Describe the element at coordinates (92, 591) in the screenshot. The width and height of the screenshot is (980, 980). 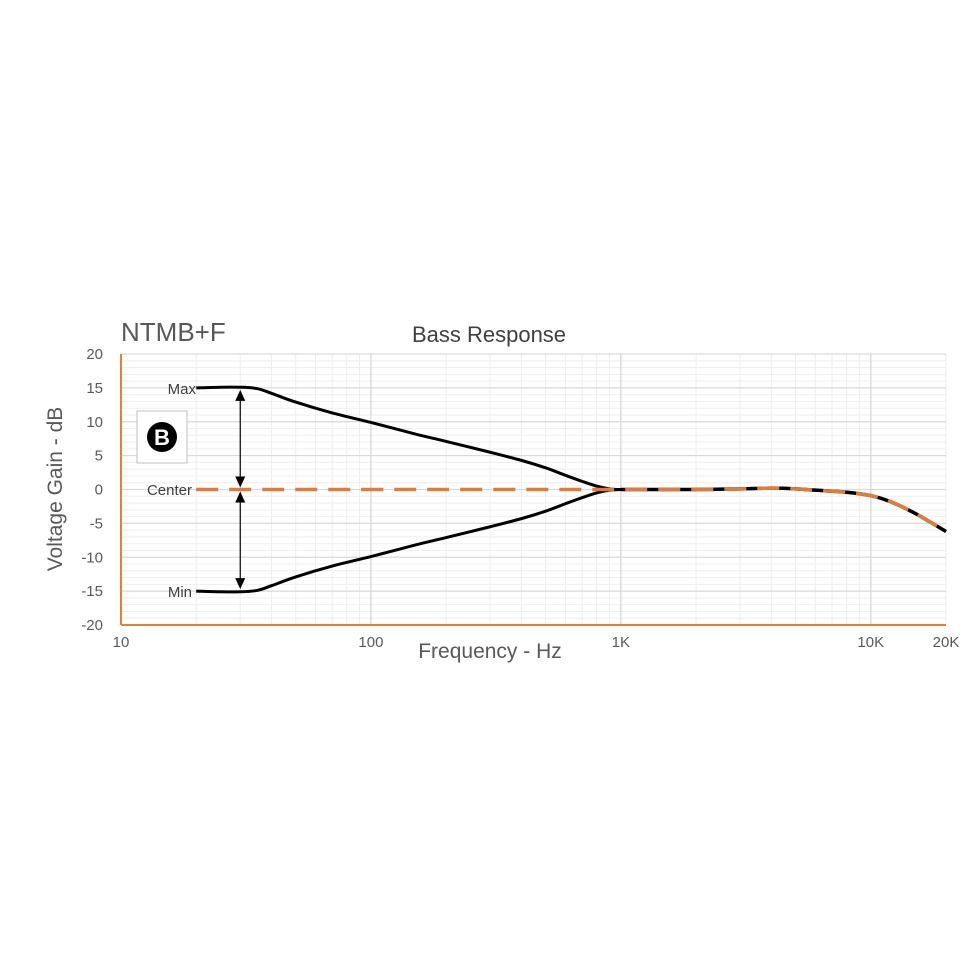
I see `y-tick-label: -15` at that location.